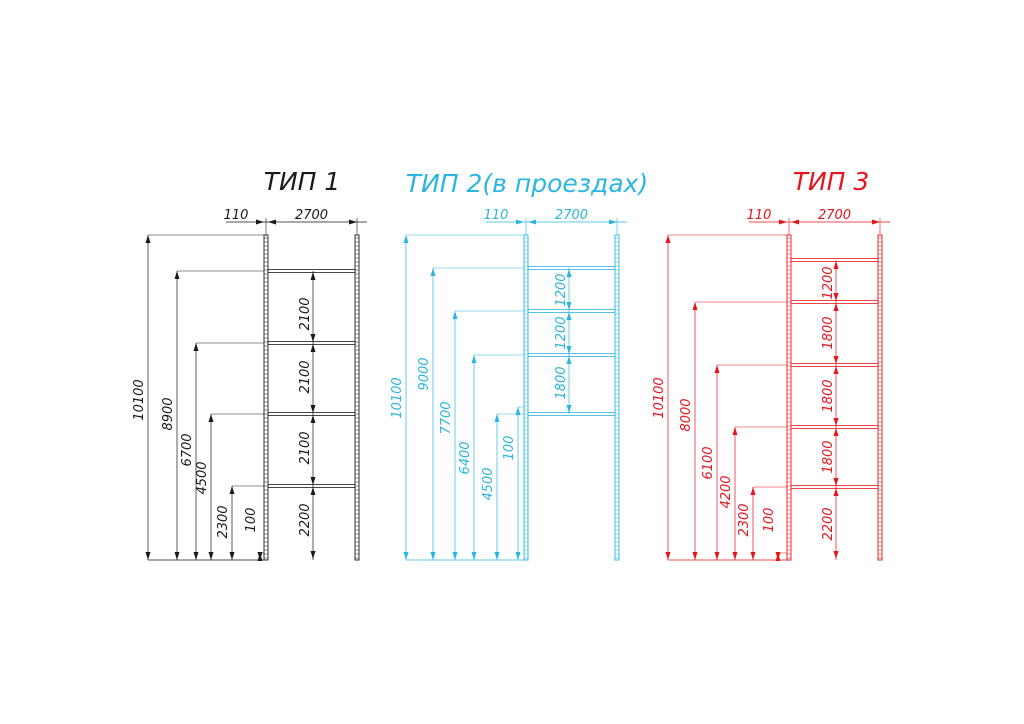 The height and width of the screenshot is (724, 1024). What do you see at coordinates (311, 215) in the screenshot?
I see `type1-bay-width-label: 2700` at bounding box center [311, 215].